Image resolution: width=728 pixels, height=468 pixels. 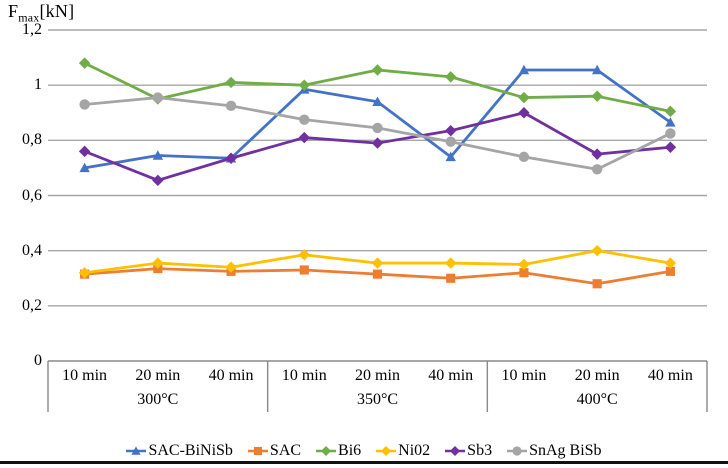 I want to click on legend-item: SnAg BiSb, so click(x=554, y=450).